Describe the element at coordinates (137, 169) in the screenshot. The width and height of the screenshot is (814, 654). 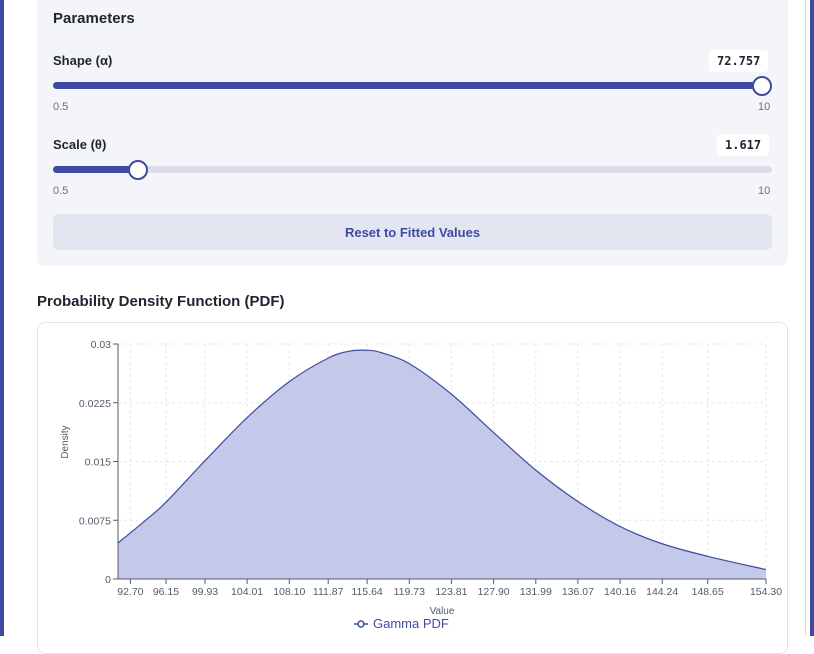
I see `scale-slider-thumb` at that location.